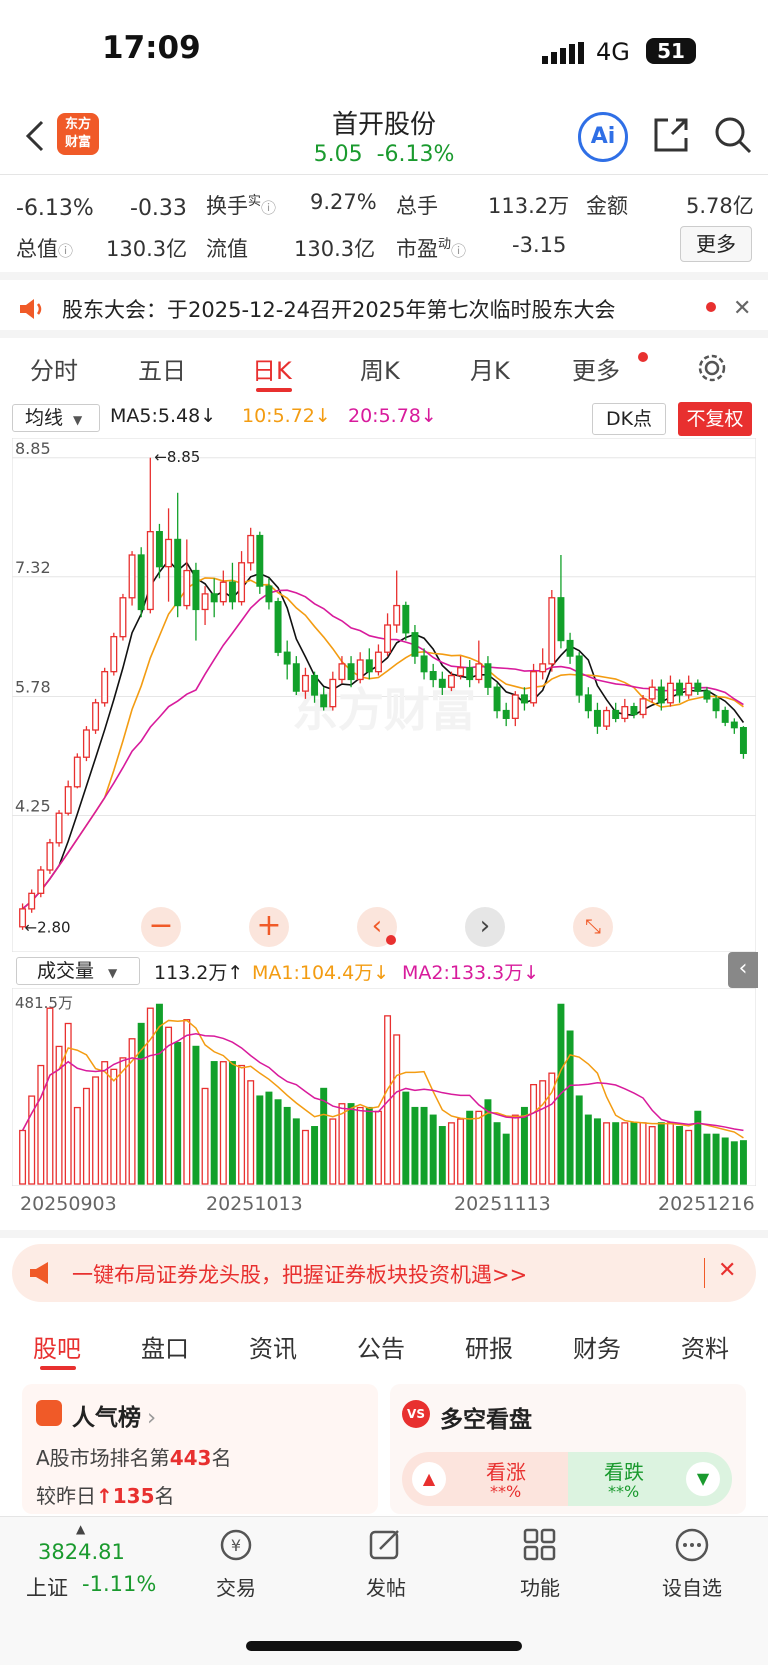  What do you see at coordinates (743, 970) in the screenshot?
I see `collapse-panel-button: ‹` at bounding box center [743, 970].